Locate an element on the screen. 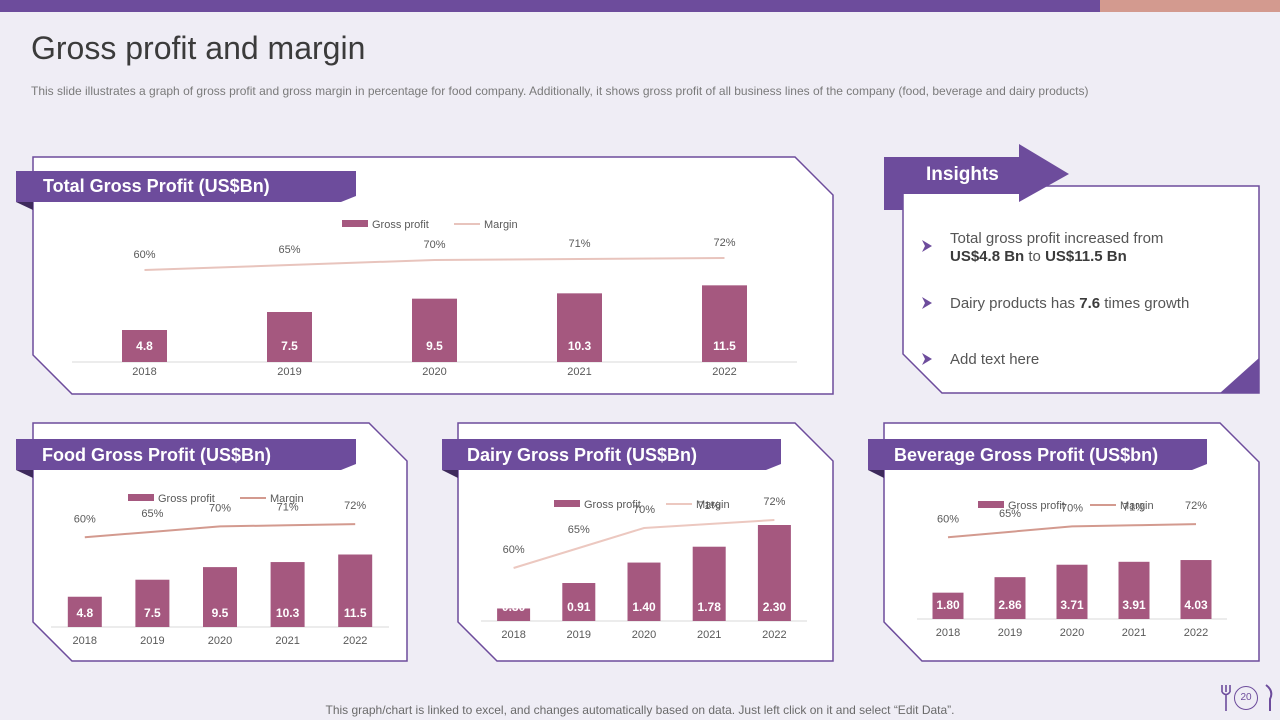  fork-icon is located at coordinates (1226, 698).